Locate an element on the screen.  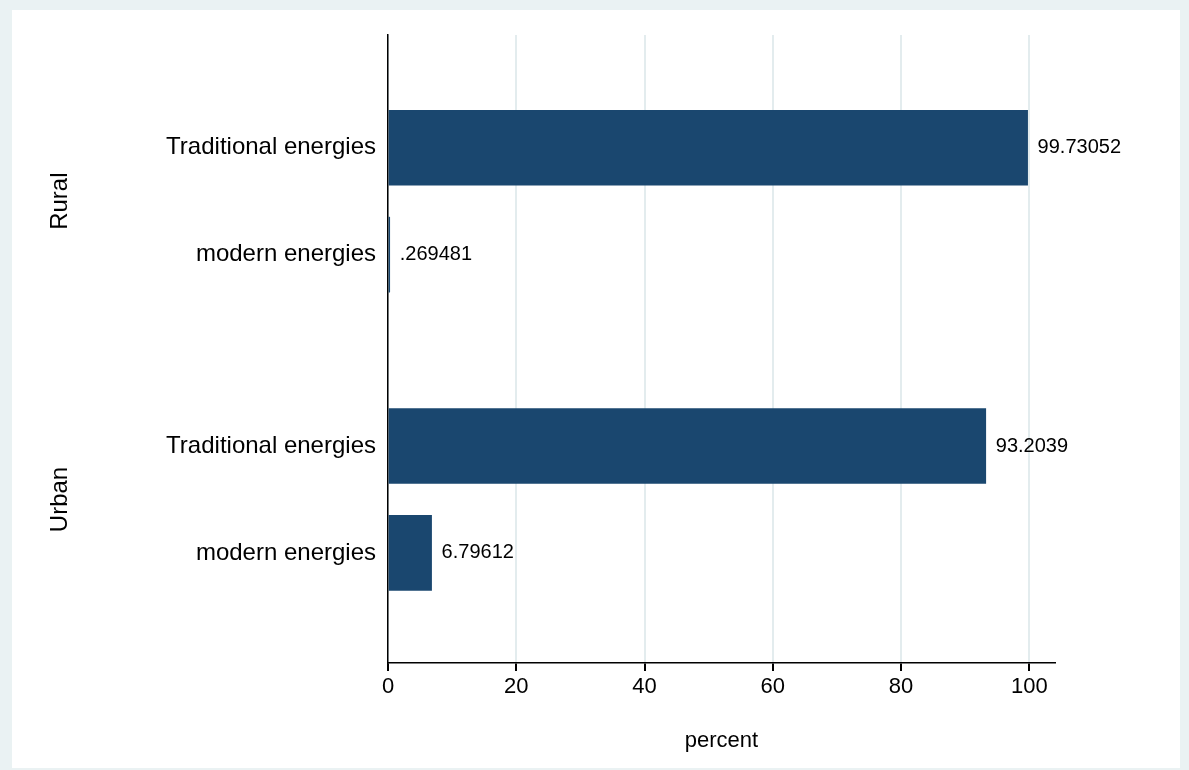
text: Urban is located at coordinates (58, 499).